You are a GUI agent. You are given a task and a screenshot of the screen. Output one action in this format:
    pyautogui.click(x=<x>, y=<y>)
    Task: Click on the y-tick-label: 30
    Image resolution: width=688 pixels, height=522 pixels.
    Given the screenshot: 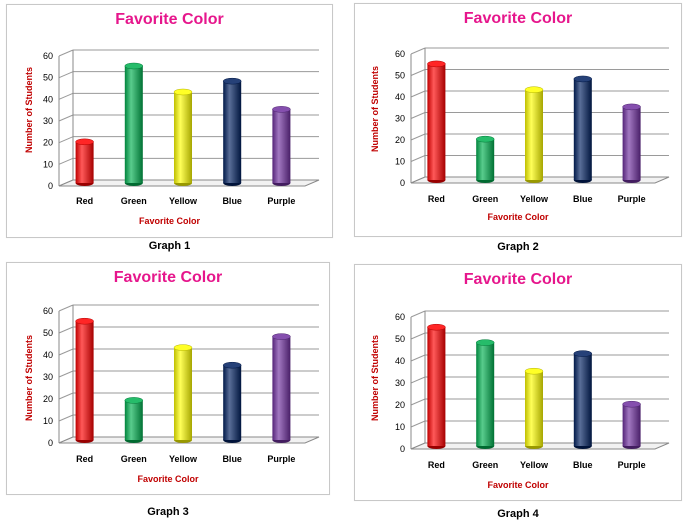 What is the action you would take?
    pyautogui.click(x=48, y=121)
    